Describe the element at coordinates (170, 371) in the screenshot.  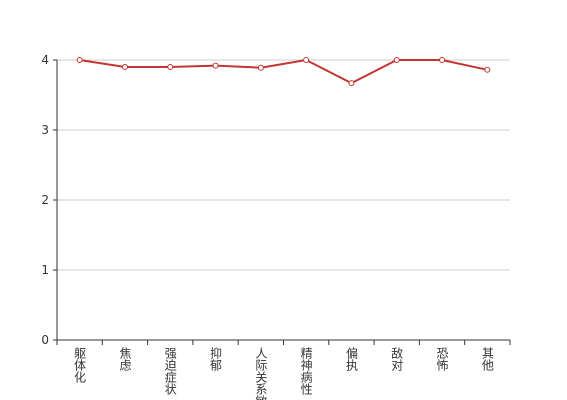
I see `x-tick-label: 强迫症状` at that location.